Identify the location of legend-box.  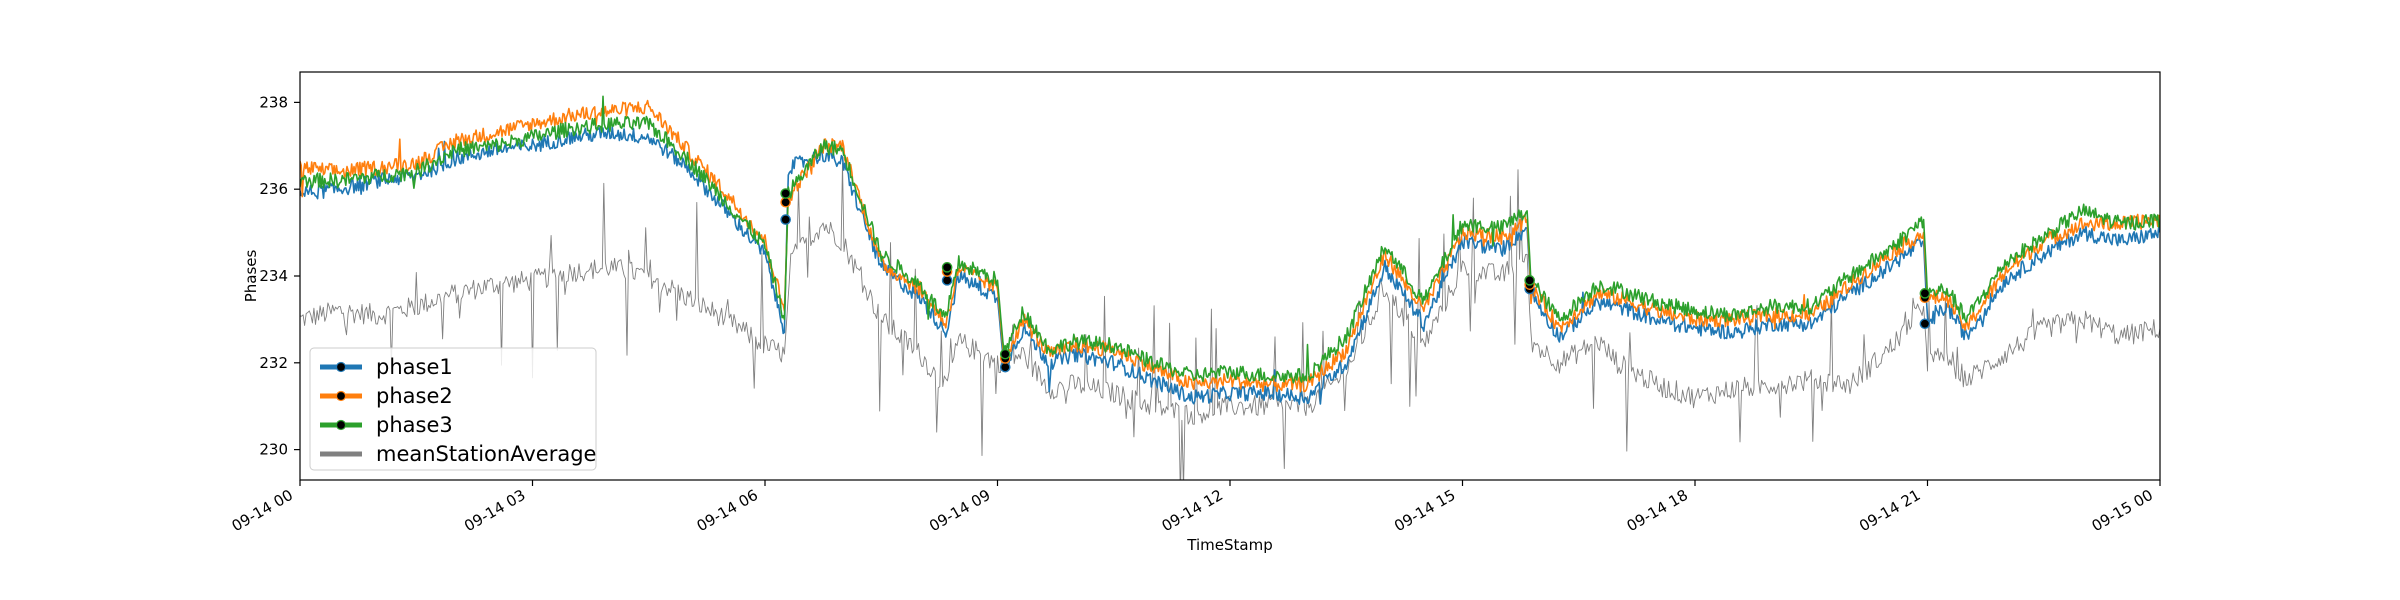
(453, 409).